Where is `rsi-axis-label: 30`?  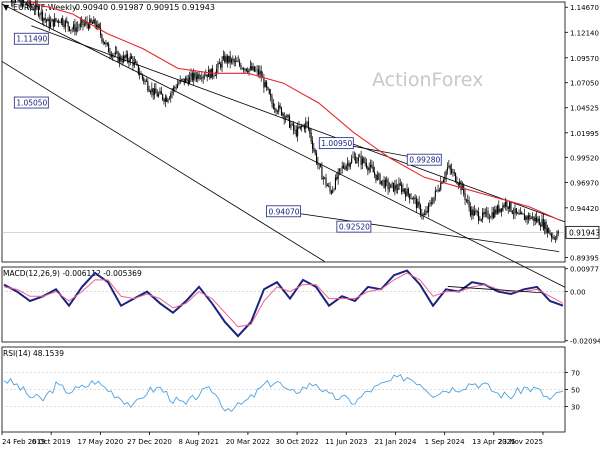 rsi-axis-label: 30 is located at coordinates (575, 408).